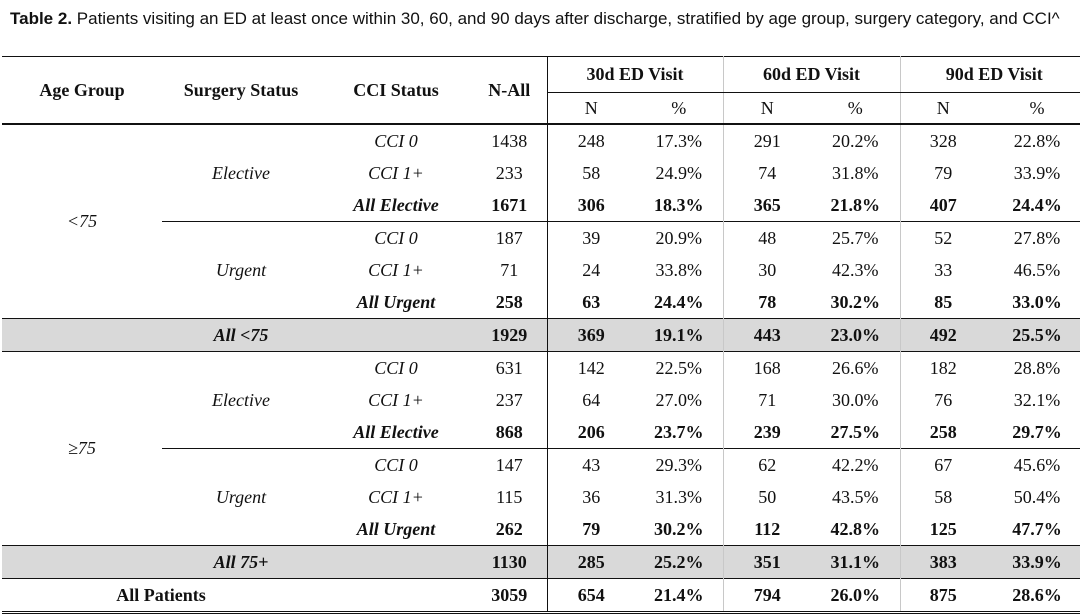 This screenshot has height=614, width=1080. What do you see at coordinates (943, 172) in the screenshot?
I see `n90-cell: 79` at bounding box center [943, 172].